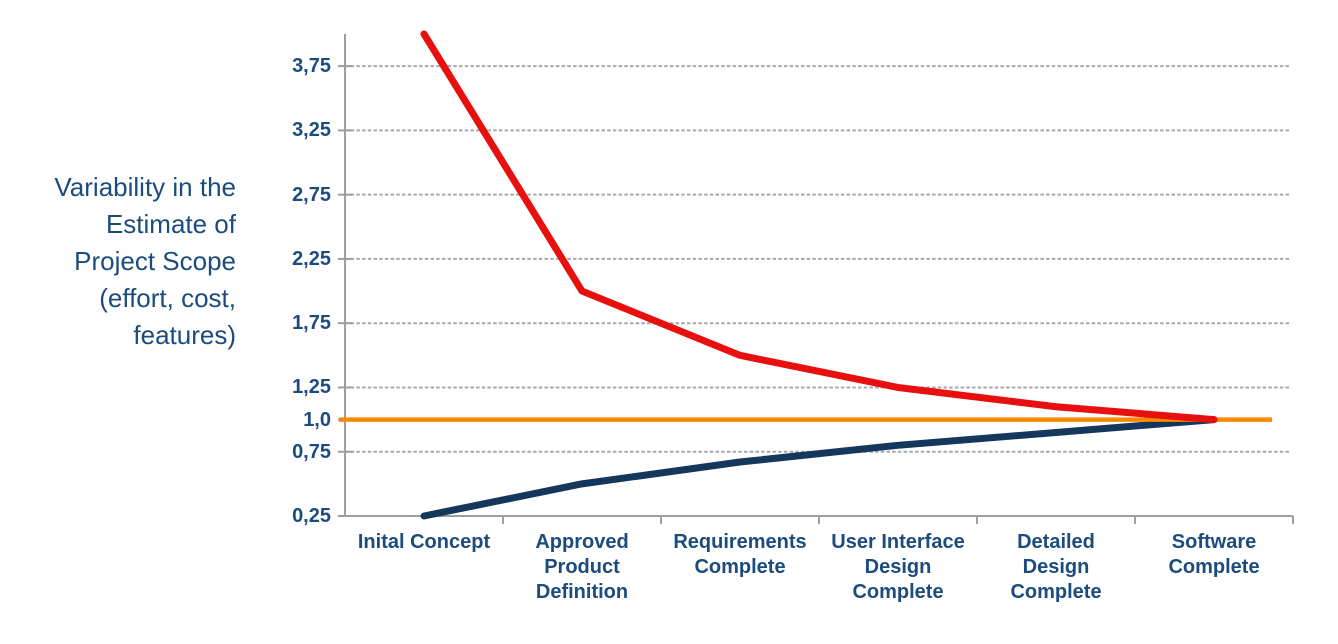  I want to click on x-axis-category-label: User Interface Design Complete, so click(898, 567).